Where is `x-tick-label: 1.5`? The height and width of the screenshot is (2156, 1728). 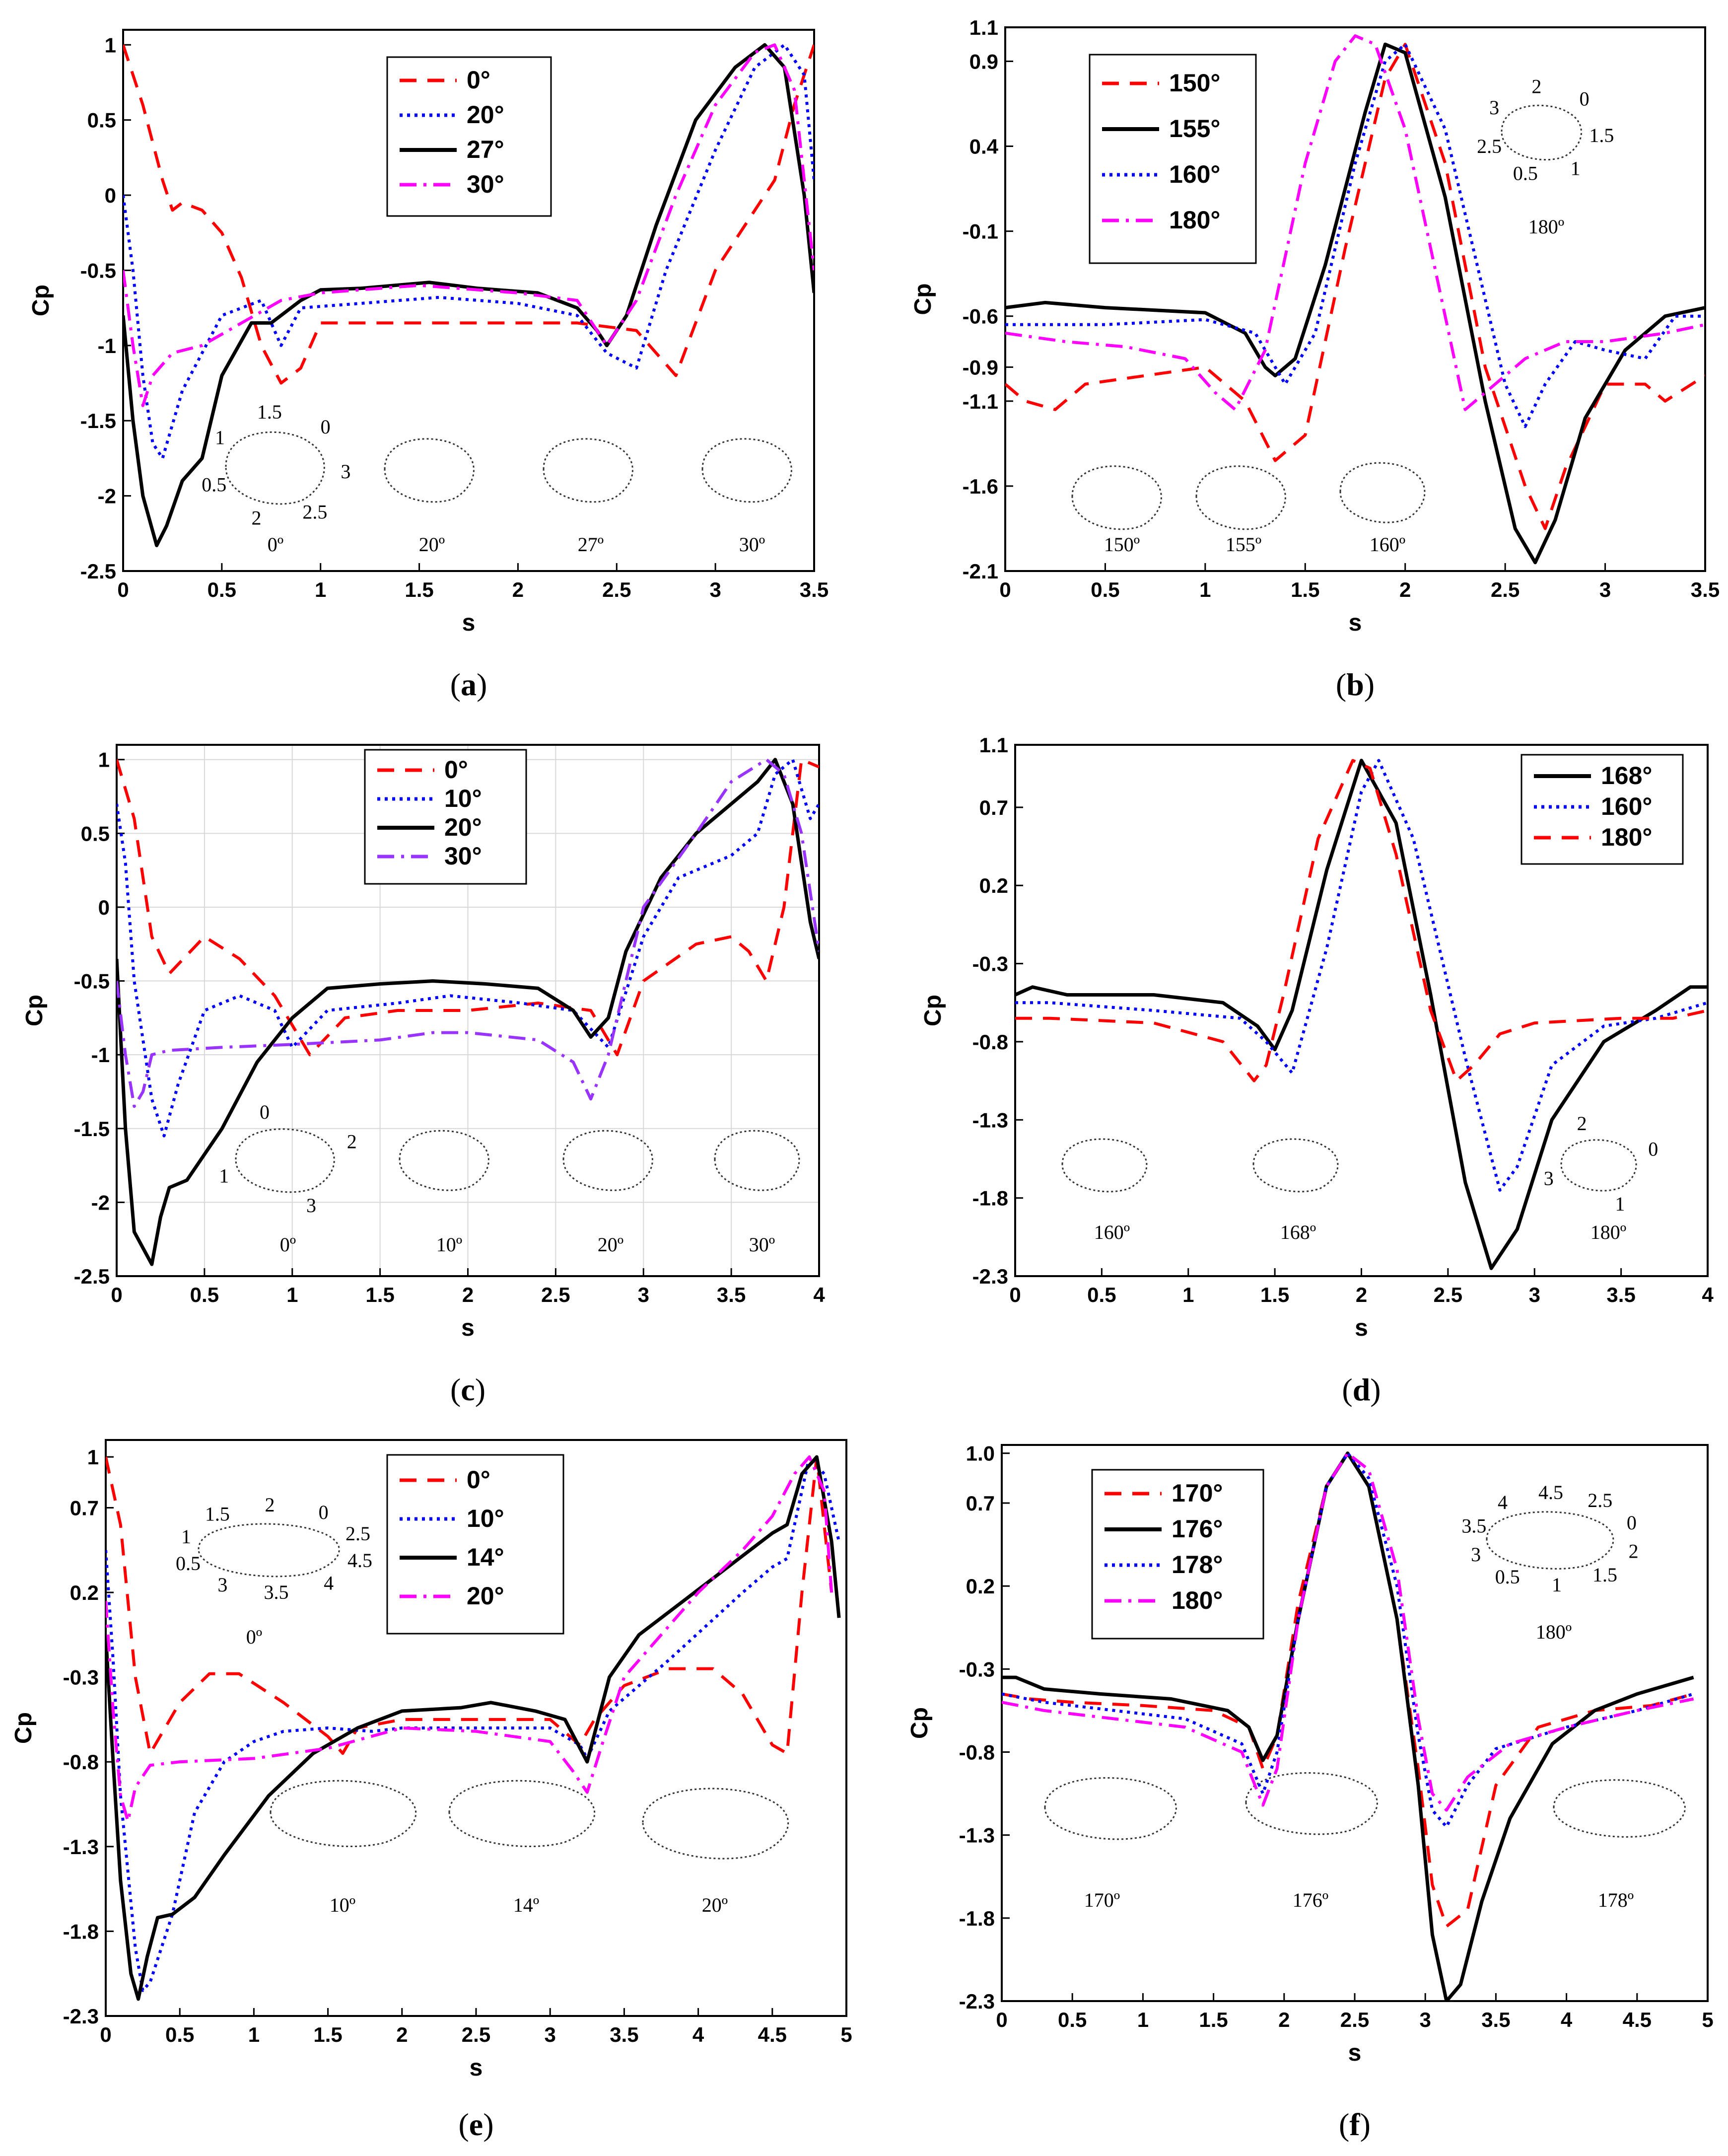 x-tick-label: 1.5 is located at coordinates (327, 2034).